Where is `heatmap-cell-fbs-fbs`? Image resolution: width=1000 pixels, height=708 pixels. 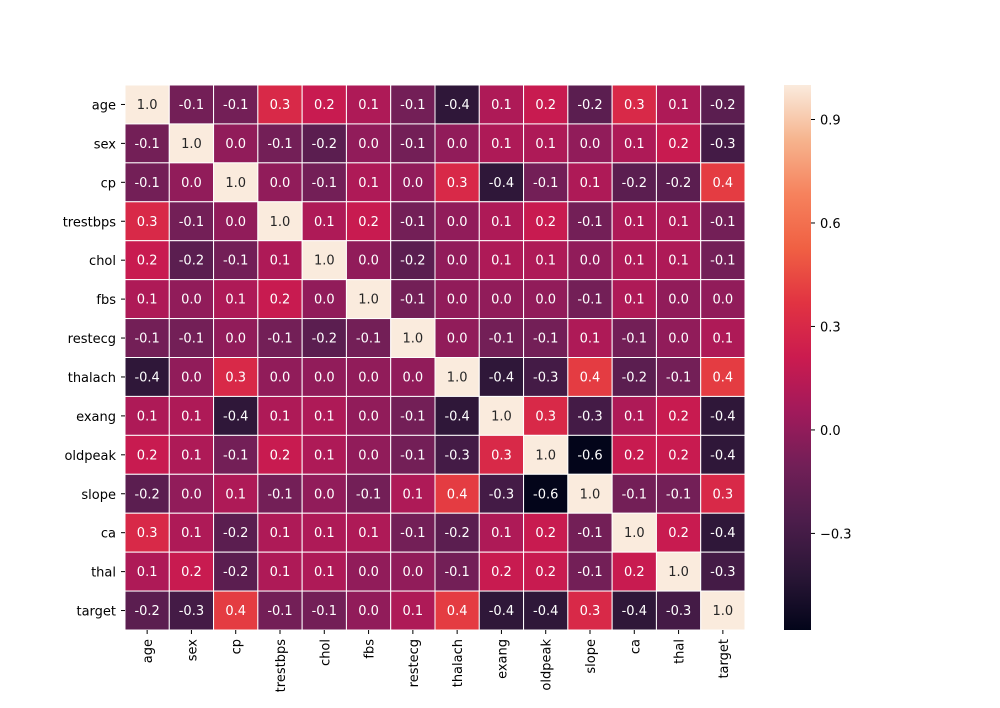
heatmap-cell-fbs-fbs is located at coordinates (368, 299).